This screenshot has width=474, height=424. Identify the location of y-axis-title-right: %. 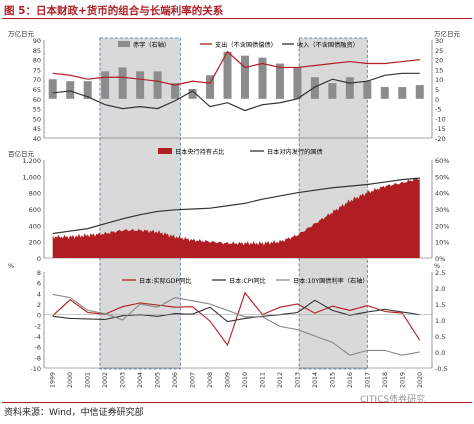
(437, 266).